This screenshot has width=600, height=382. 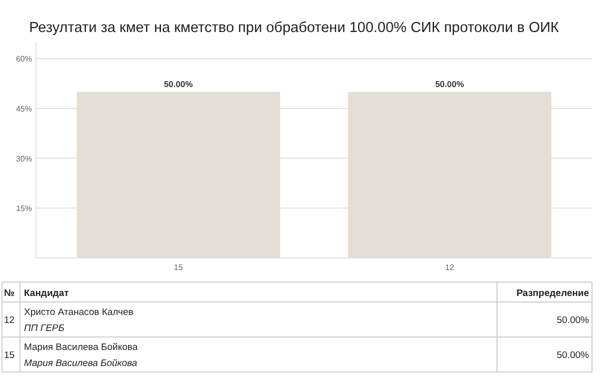 What do you see at coordinates (9, 355) in the screenshot?
I see `text: 15` at bounding box center [9, 355].